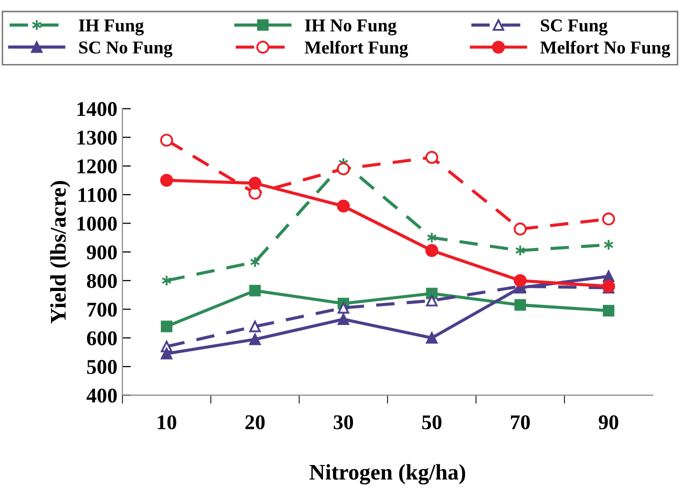 This screenshot has width=680, height=494. Describe the element at coordinates (350, 28) in the screenshot. I see `legend-label: IH No Fung` at that location.